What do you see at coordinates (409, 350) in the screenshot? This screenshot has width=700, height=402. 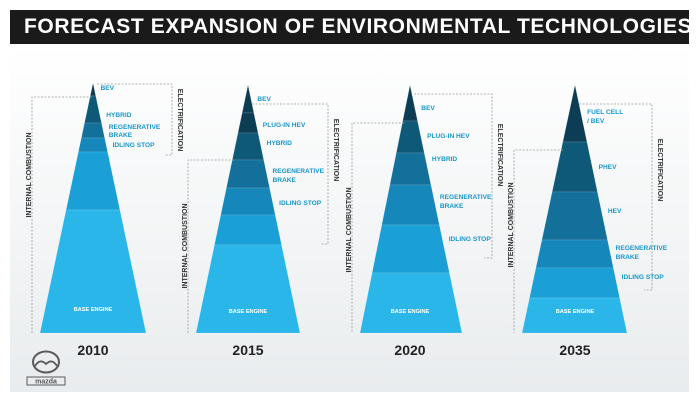 I see `year-label: 2020` at bounding box center [409, 350].